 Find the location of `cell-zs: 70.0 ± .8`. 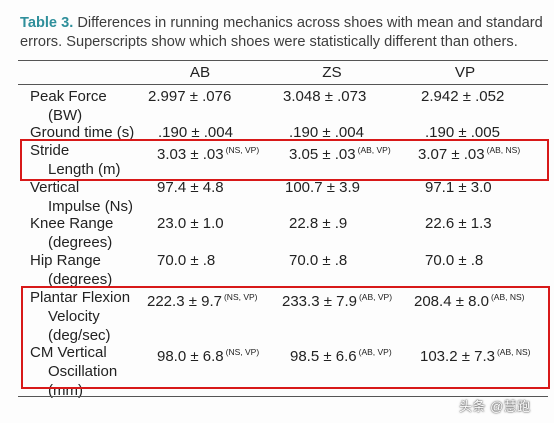

cell-zs: 70.0 ± .8 is located at coordinates (318, 260).